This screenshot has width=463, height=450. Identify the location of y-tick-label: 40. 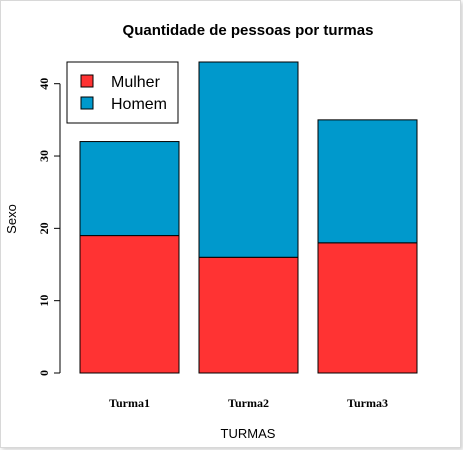
(44, 84).